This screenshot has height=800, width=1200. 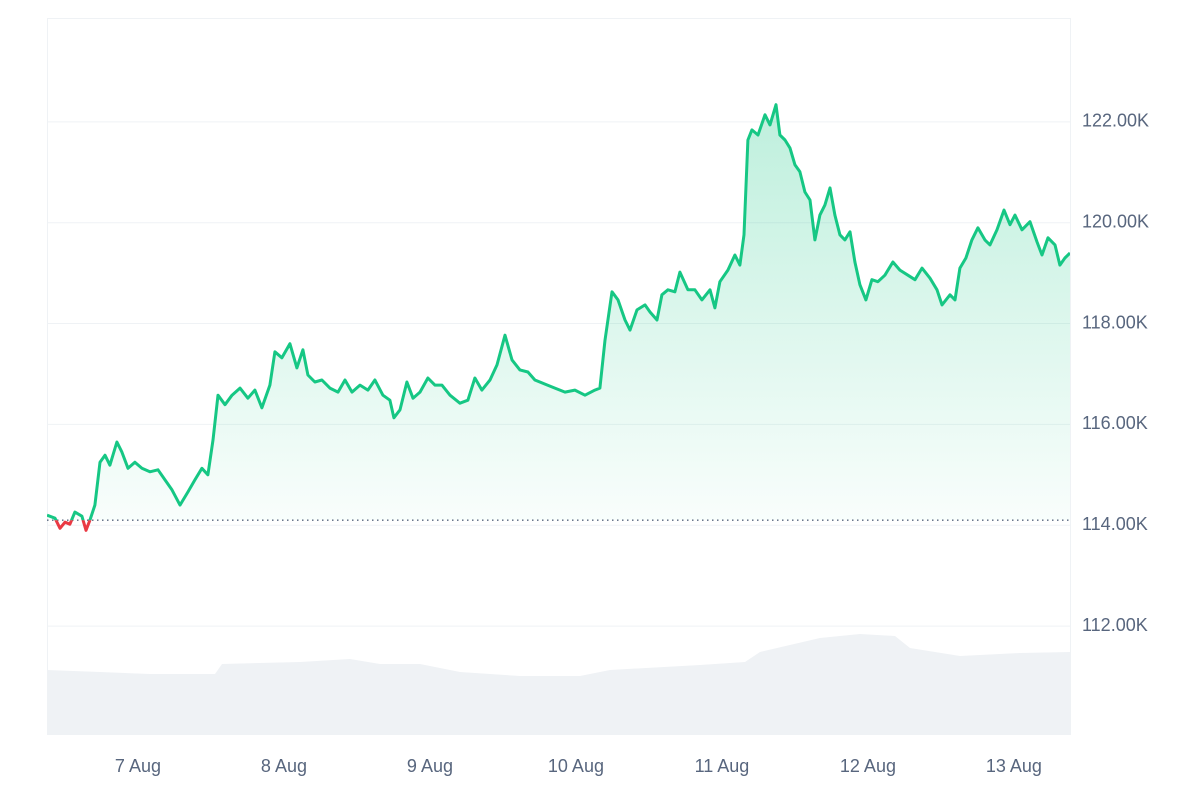 I want to click on x-tick-label: 9 Aug, so click(x=430, y=766).